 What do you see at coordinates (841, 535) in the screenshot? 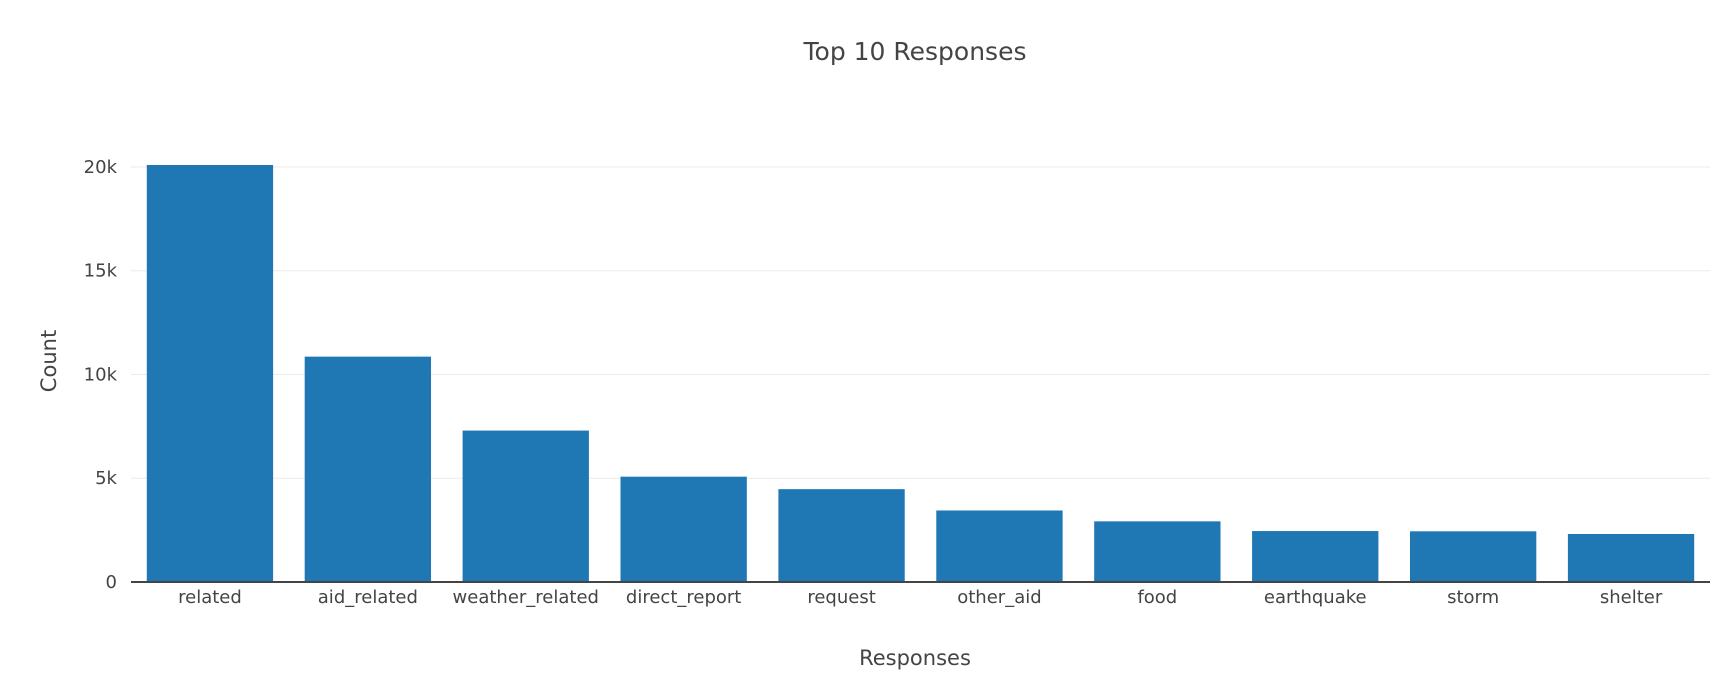
I see `bar-request` at bounding box center [841, 535].